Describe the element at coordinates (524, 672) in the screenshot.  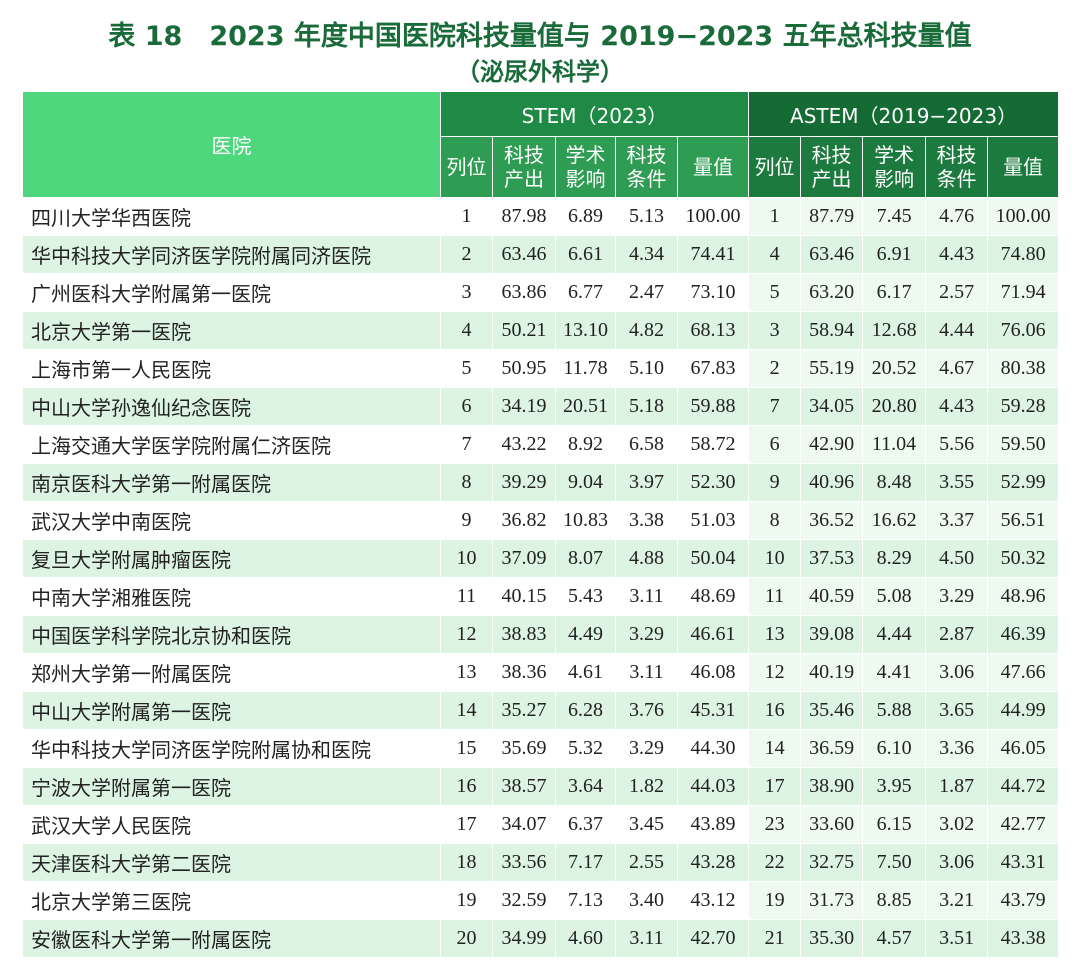
I see `cell: 38.36` at that location.